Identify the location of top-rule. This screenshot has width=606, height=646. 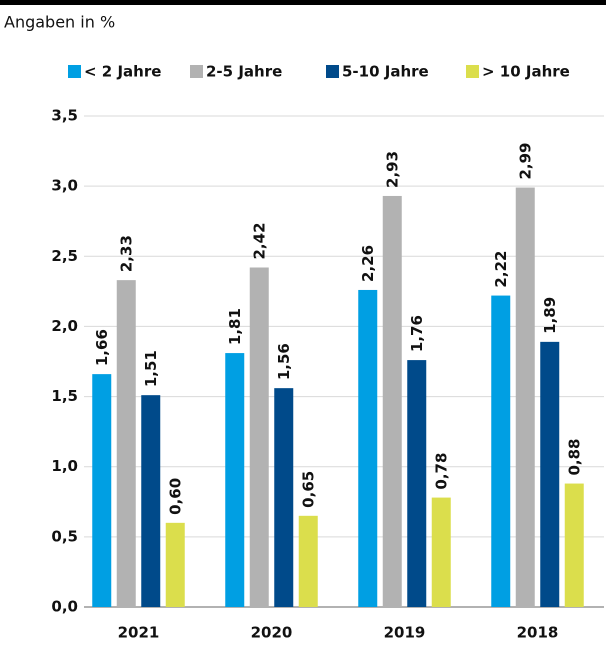
(303, 2).